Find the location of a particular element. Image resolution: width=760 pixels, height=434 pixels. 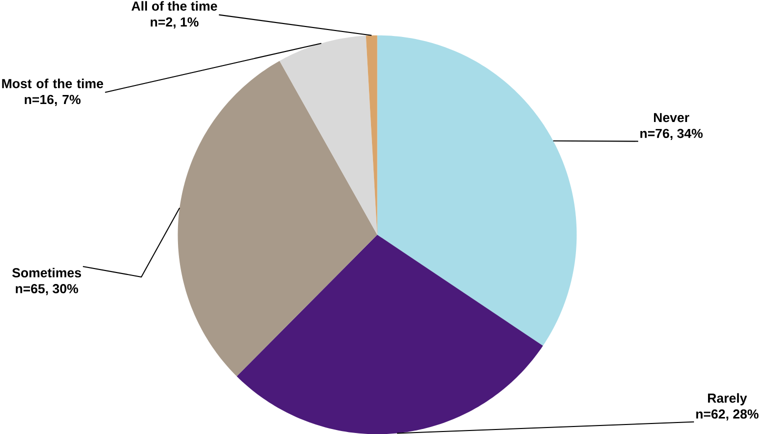

data-label: n=2, 1% is located at coordinates (174, 22).